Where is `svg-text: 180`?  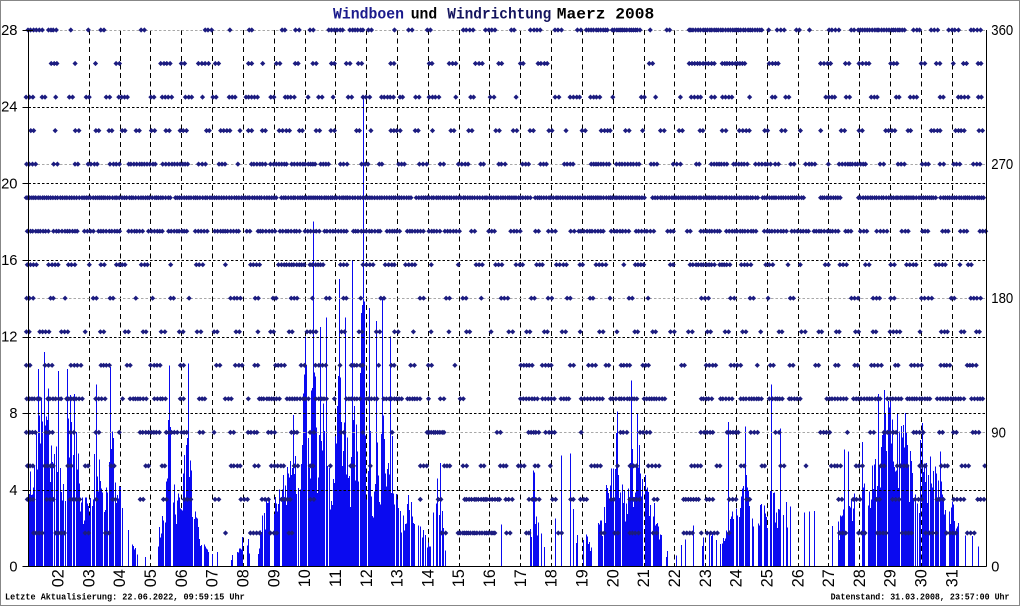 svg-text: 180 is located at coordinates (1002, 299).